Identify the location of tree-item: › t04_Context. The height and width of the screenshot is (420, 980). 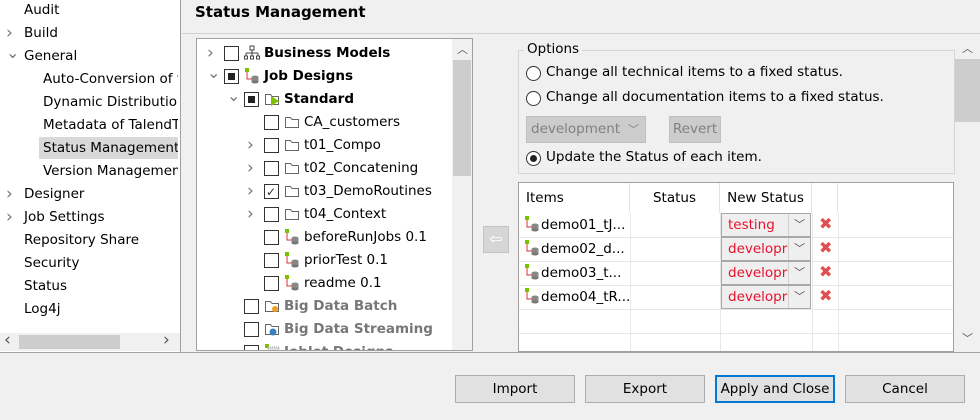
(324, 214).